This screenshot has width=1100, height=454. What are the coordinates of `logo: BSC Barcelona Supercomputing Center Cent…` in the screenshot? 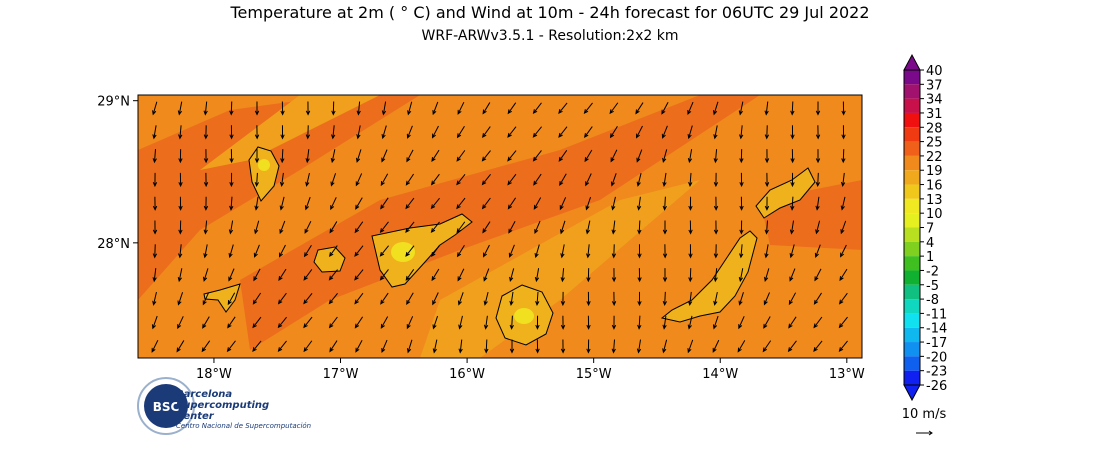 It's located at (224, 406).